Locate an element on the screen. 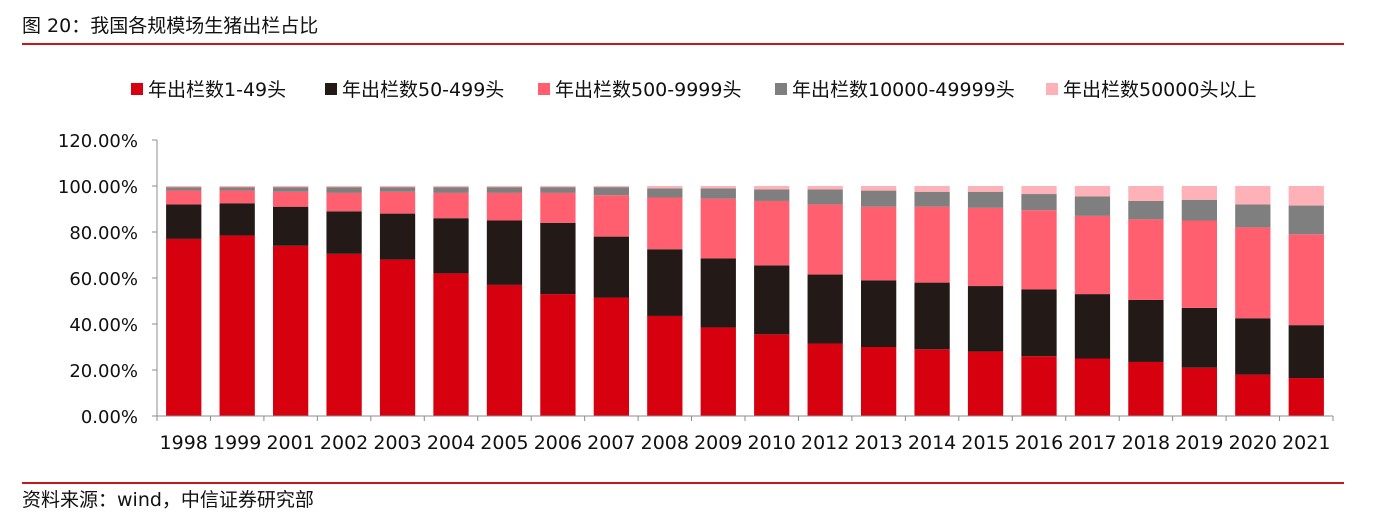  bar-segment-2016-s3 is located at coordinates (1039, 202).